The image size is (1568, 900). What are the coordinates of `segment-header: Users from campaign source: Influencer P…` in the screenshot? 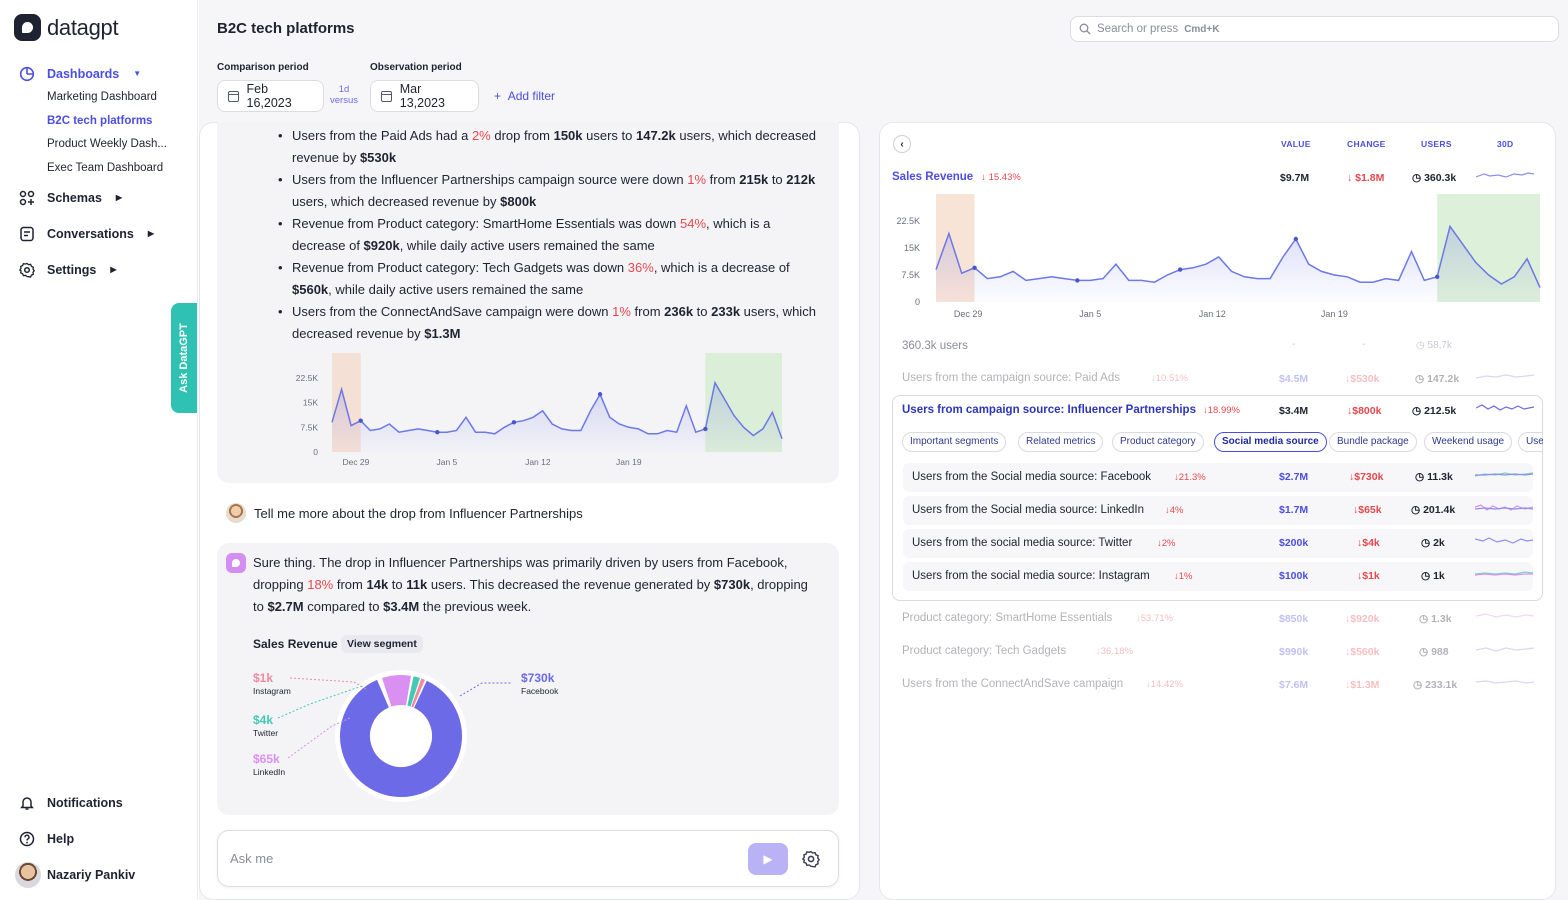 It's located at (1071, 410).